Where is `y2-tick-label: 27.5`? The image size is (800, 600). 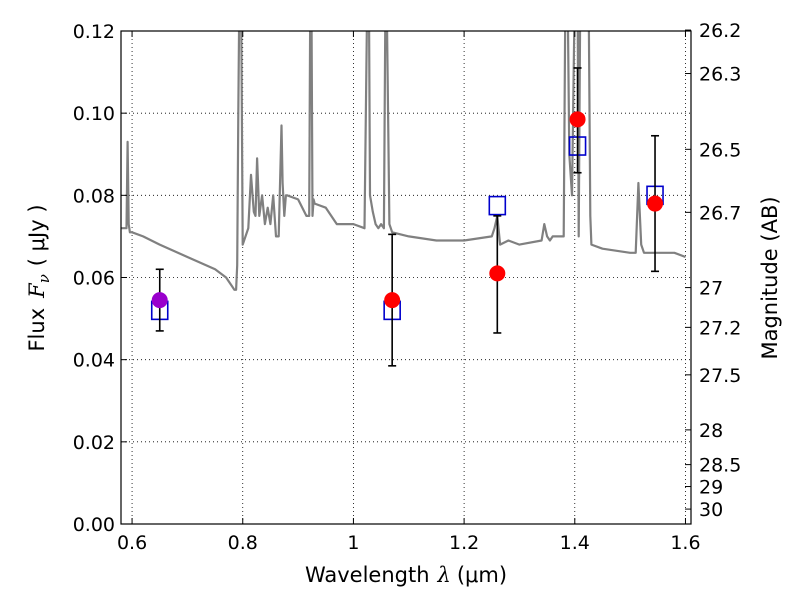
y2-tick-label: 27.5 is located at coordinates (720, 376).